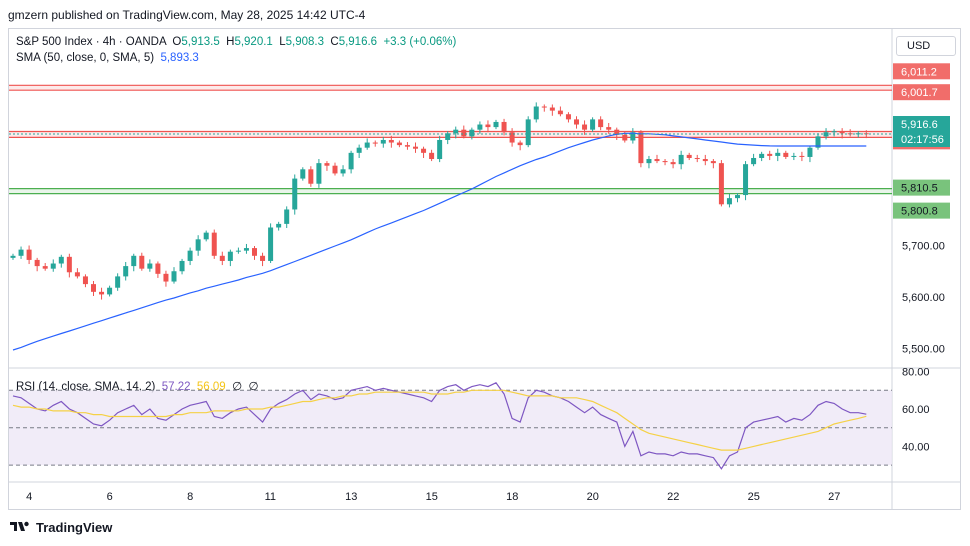  I want to click on sma-value: 5,893.3, so click(179, 58).